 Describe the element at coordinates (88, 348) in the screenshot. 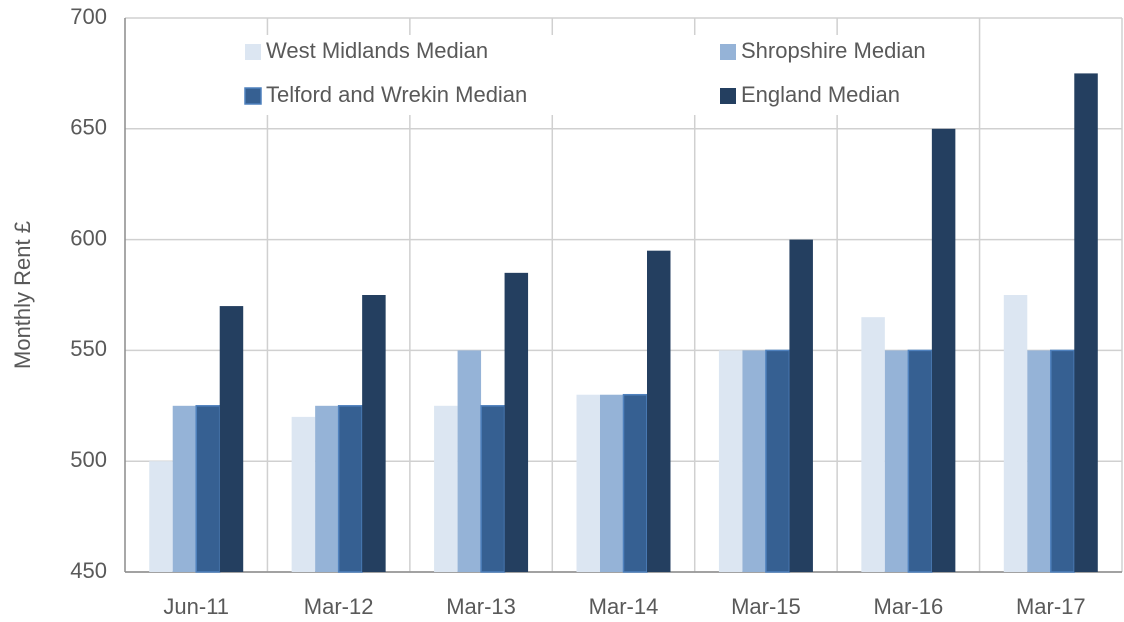

I see `y-tick-label: 550` at that location.